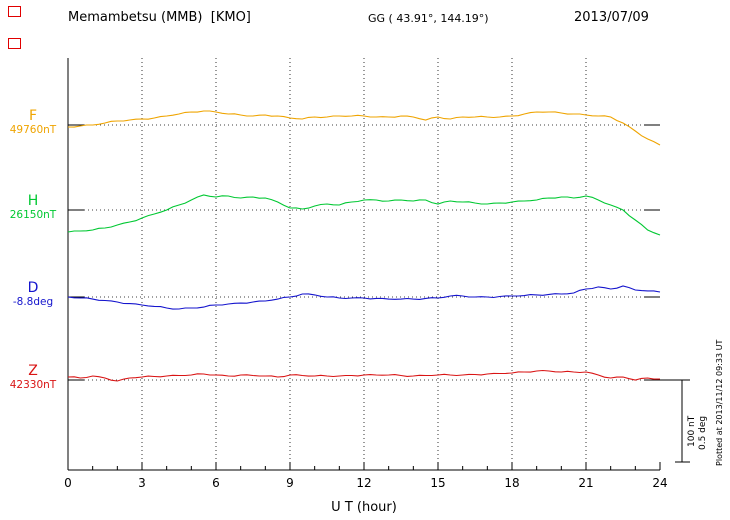 The image size is (730, 520). What do you see at coordinates (364, 128) in the screenshot?
I see `trace-F` at bounding box center [364, 128].